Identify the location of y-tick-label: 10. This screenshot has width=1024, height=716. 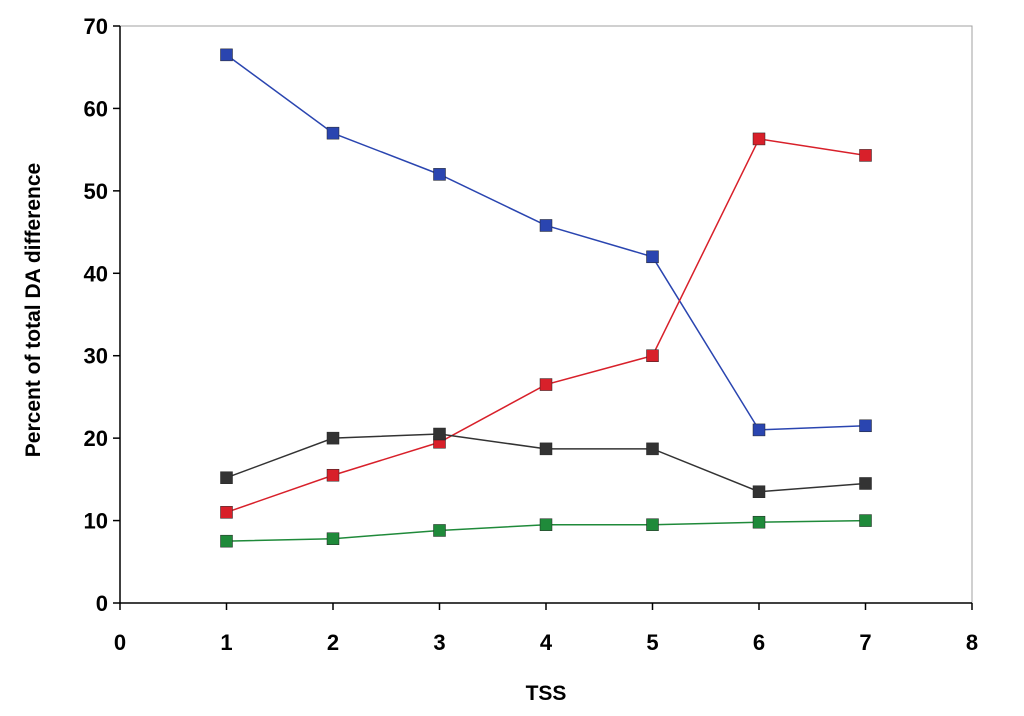
(96, 521).